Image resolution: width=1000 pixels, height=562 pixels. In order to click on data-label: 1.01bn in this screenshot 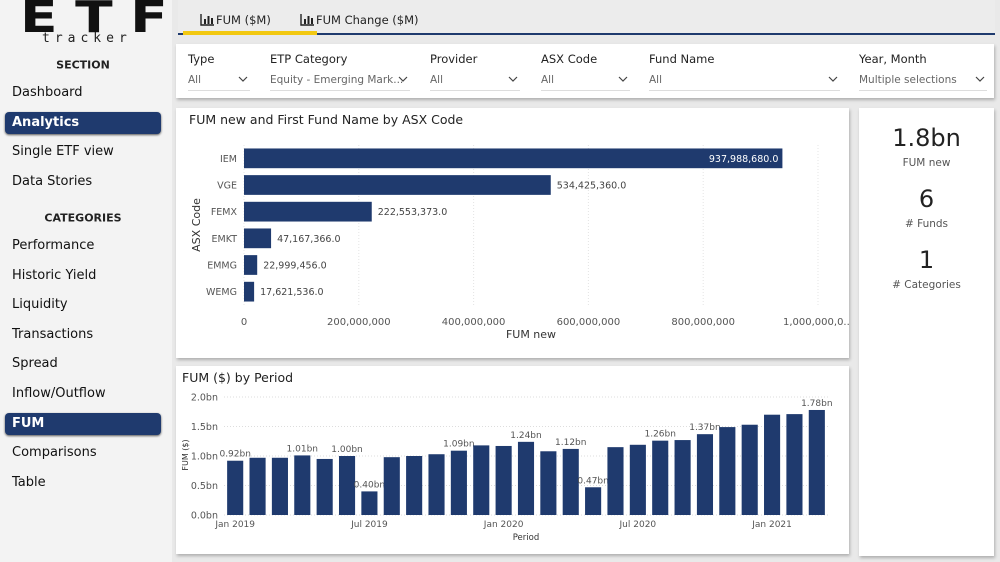, I will do `click(302, 449)`.